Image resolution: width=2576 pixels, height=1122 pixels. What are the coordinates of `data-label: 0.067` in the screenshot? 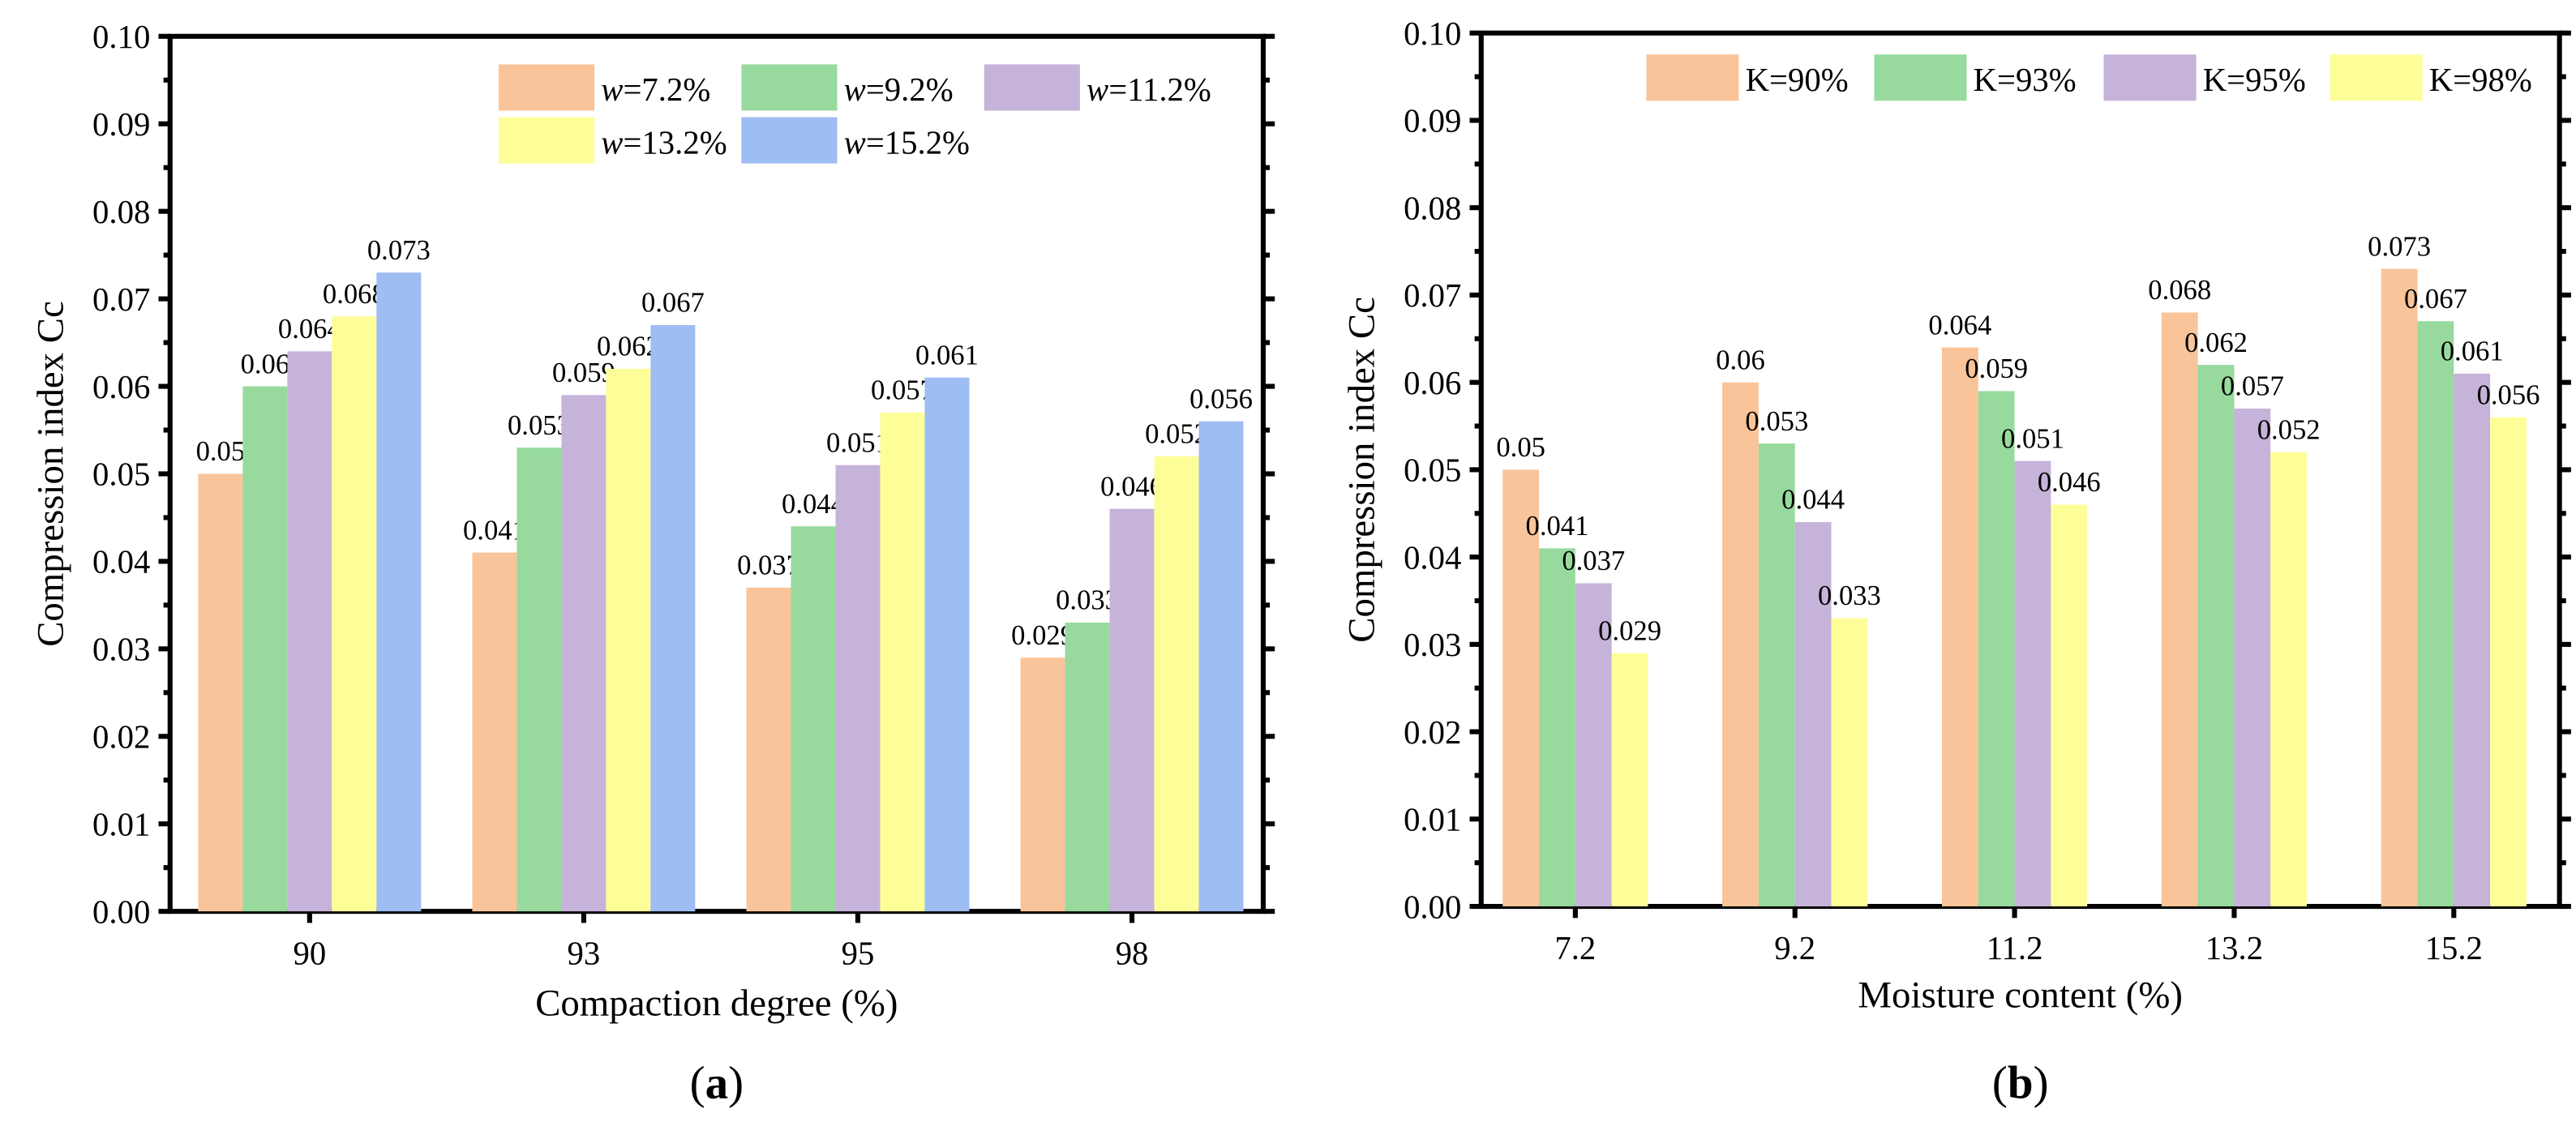 It's located at (673, 303).